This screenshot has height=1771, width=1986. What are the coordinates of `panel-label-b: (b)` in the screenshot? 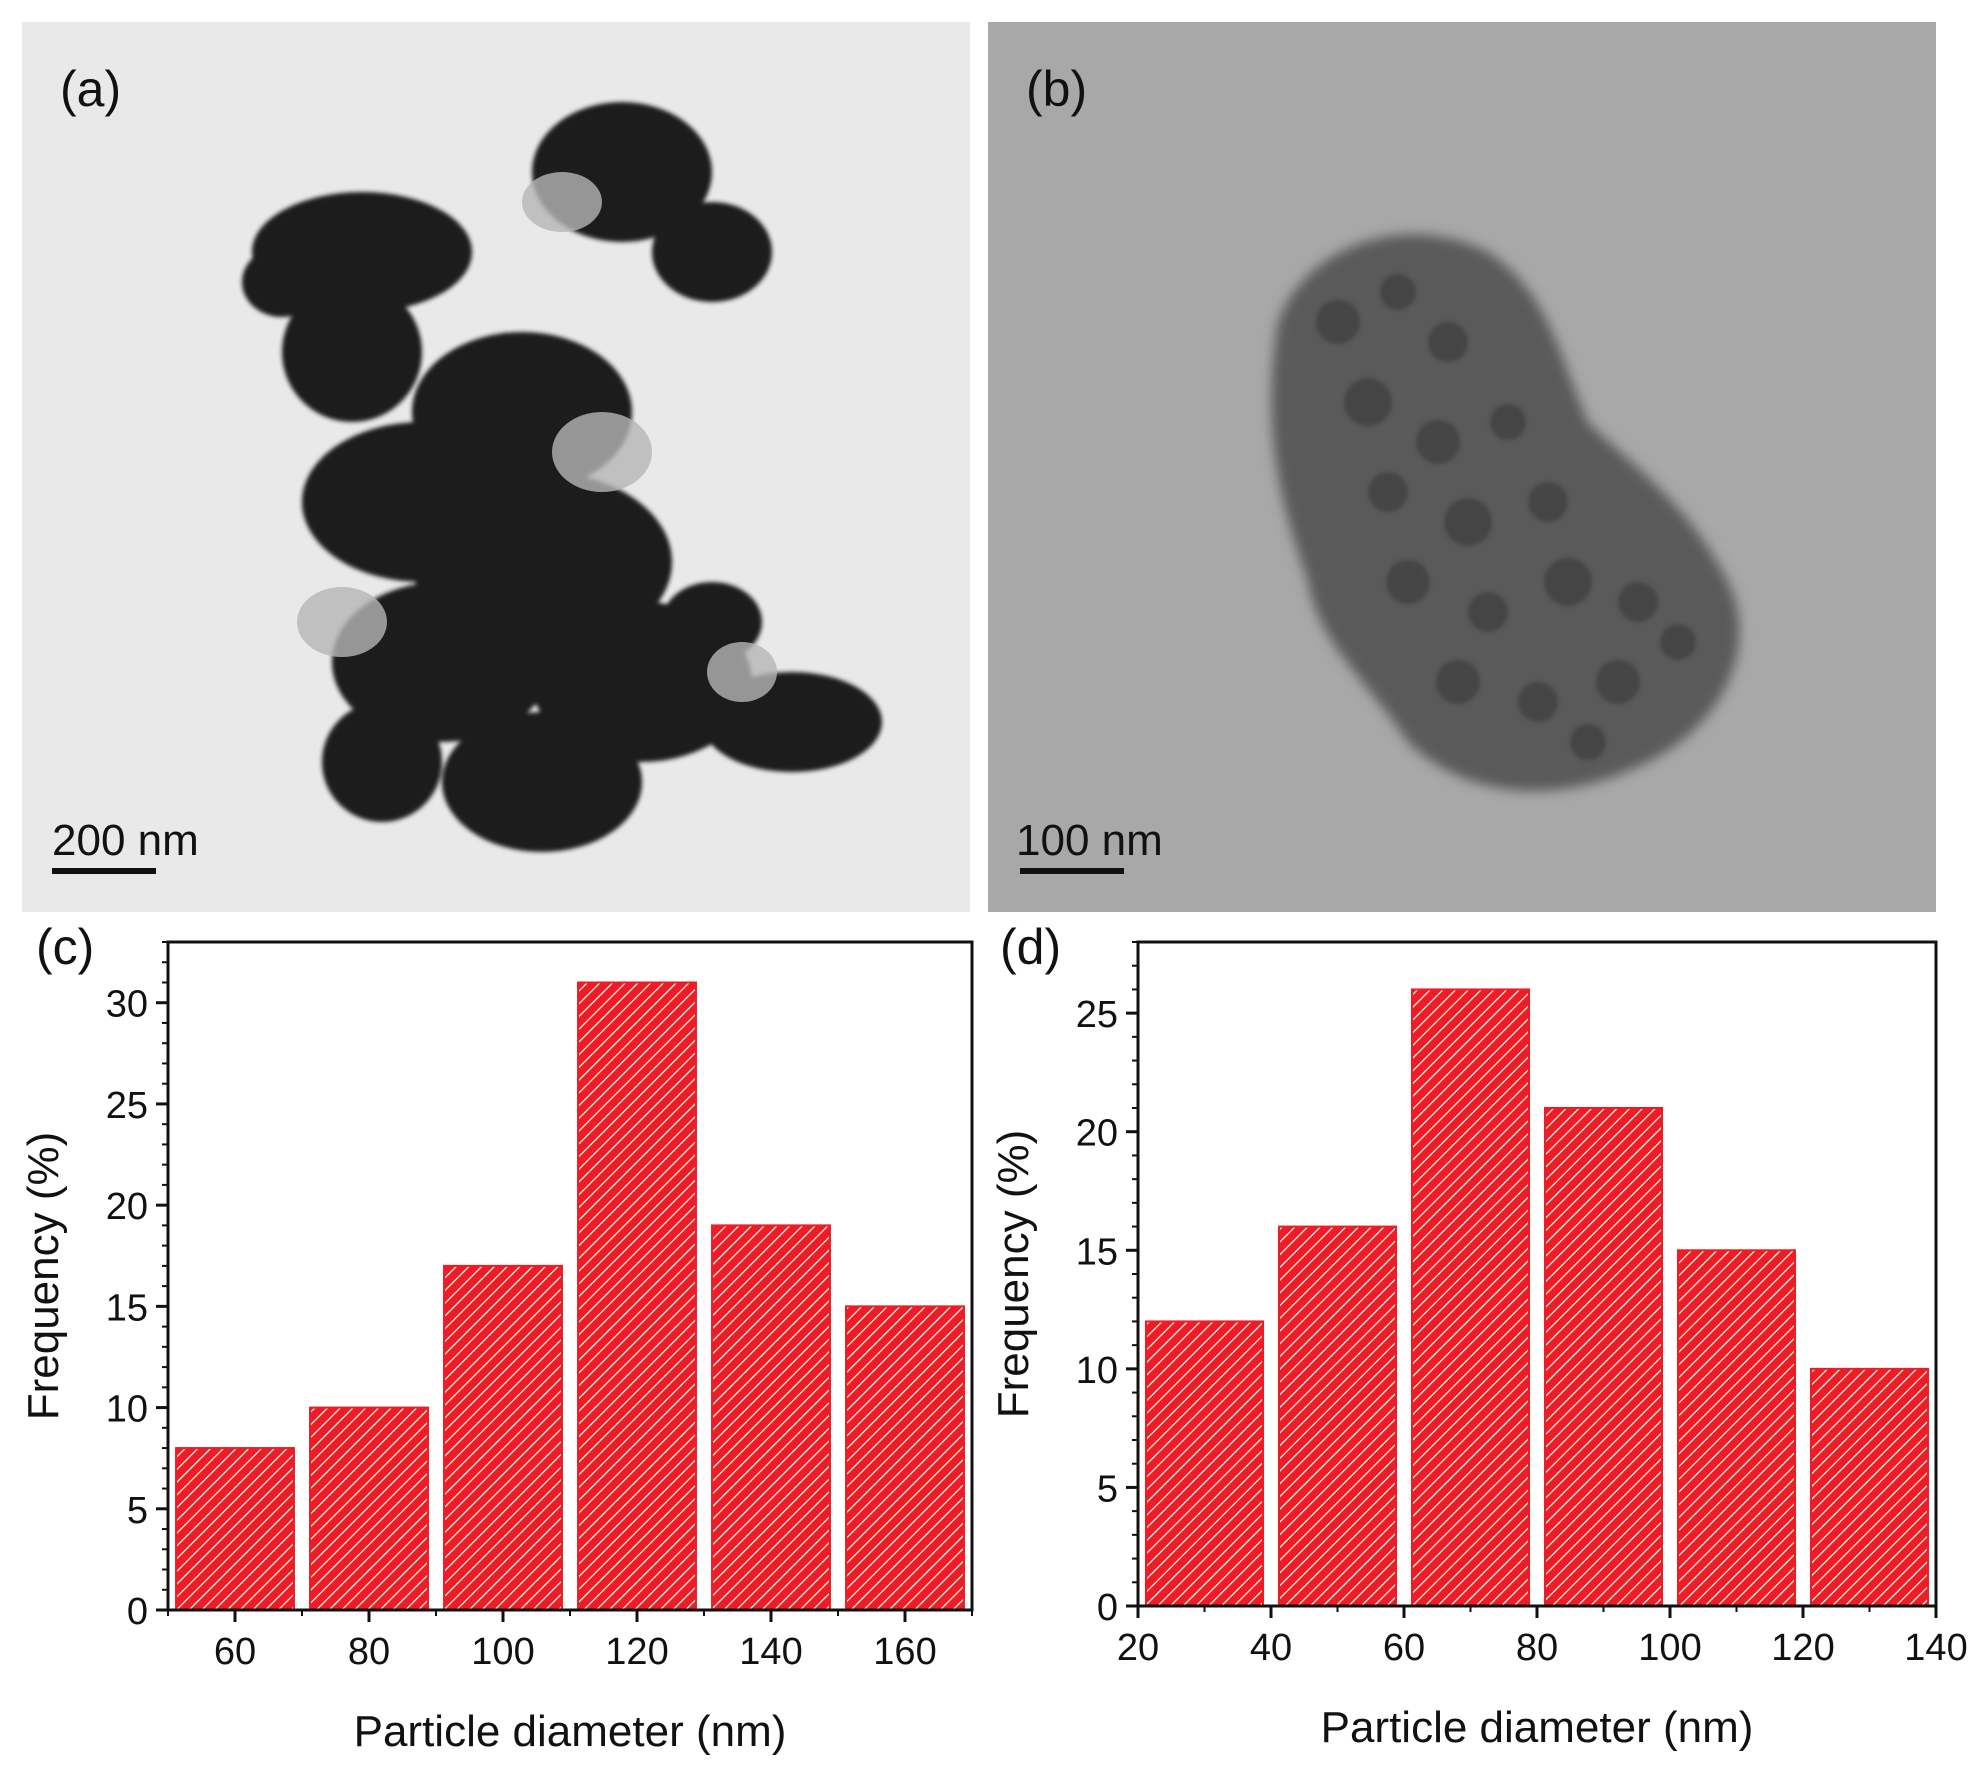 It's located at (1057, 89).